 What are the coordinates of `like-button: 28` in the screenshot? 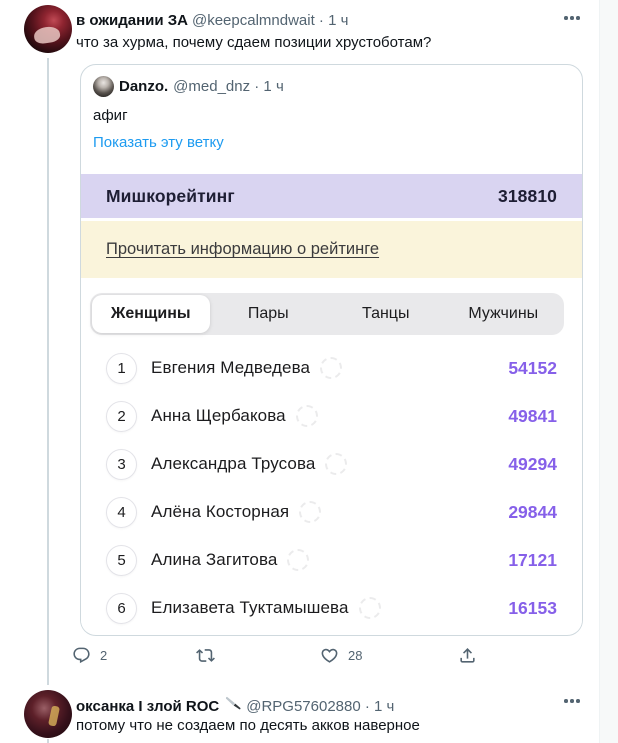 It's located at (389, 655).